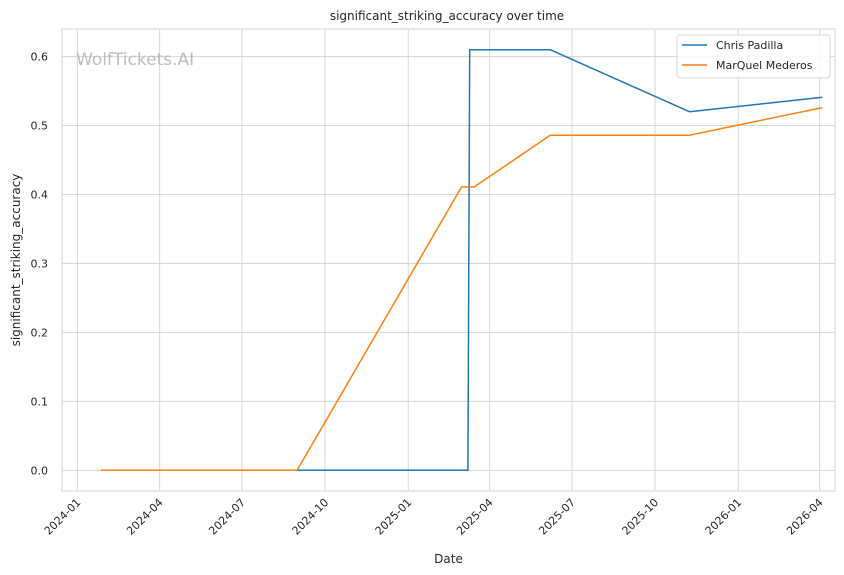  Describe the element at coordinates (40, 126) in the screenshot. I see `y-tick-label: 0.5` at that location.